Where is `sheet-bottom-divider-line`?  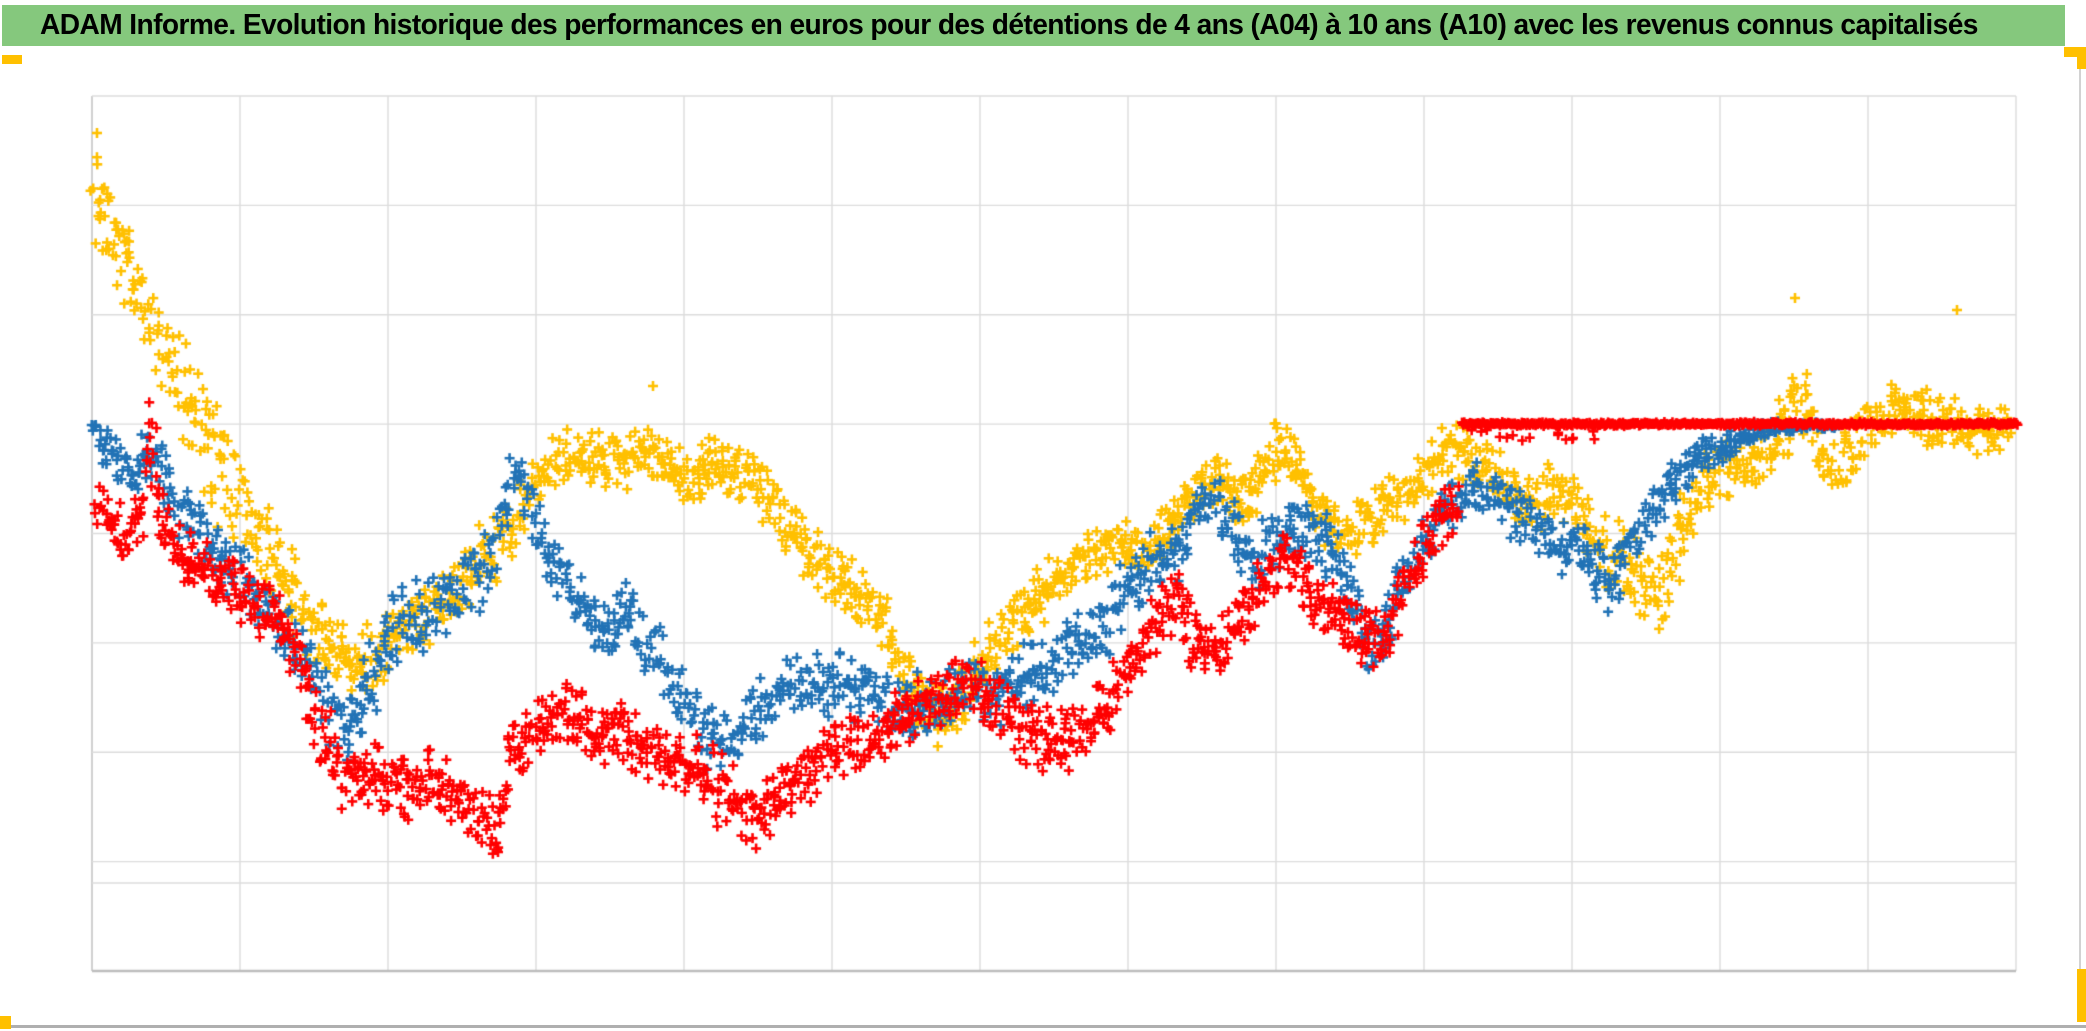
sheet-bottom-divider-line is located at coordinates (1043, 1026).